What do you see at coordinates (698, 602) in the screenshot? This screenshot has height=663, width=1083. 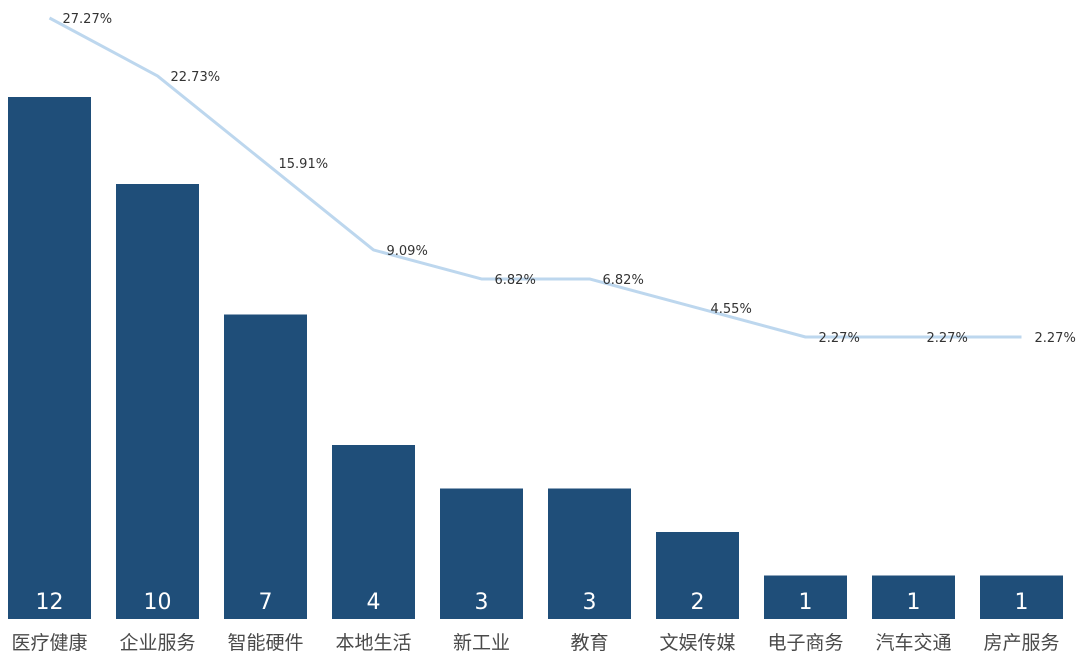 I see `bar-value-label-6: 2` at bounding box center [698, 602].